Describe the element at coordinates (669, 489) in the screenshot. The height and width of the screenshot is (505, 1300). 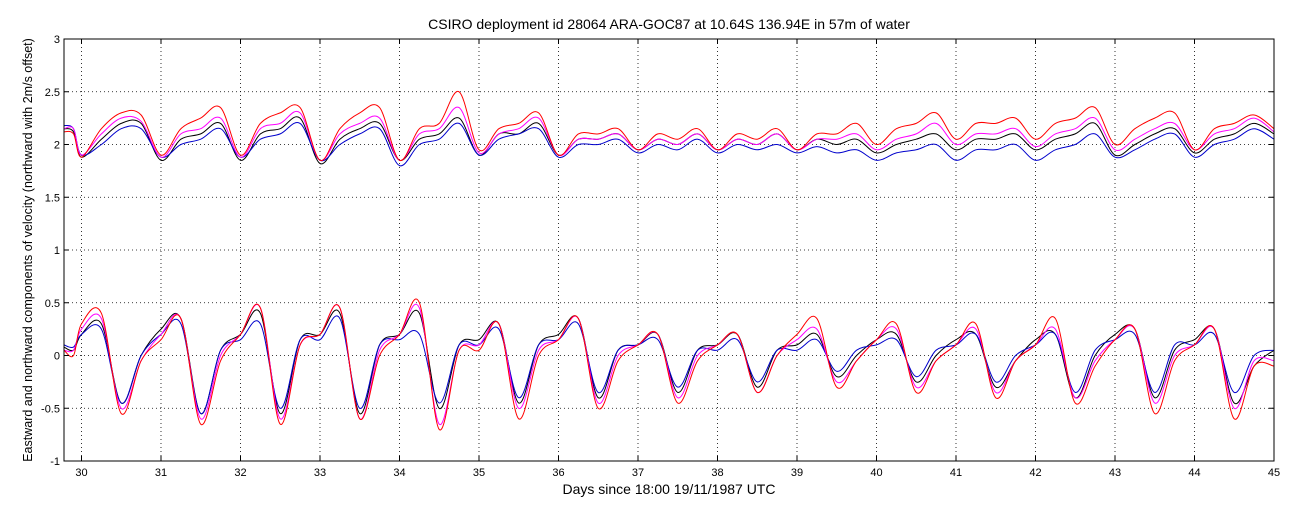
I see `x-axis-label: Days since 18:00 19/11/1987 UTC` at that location.